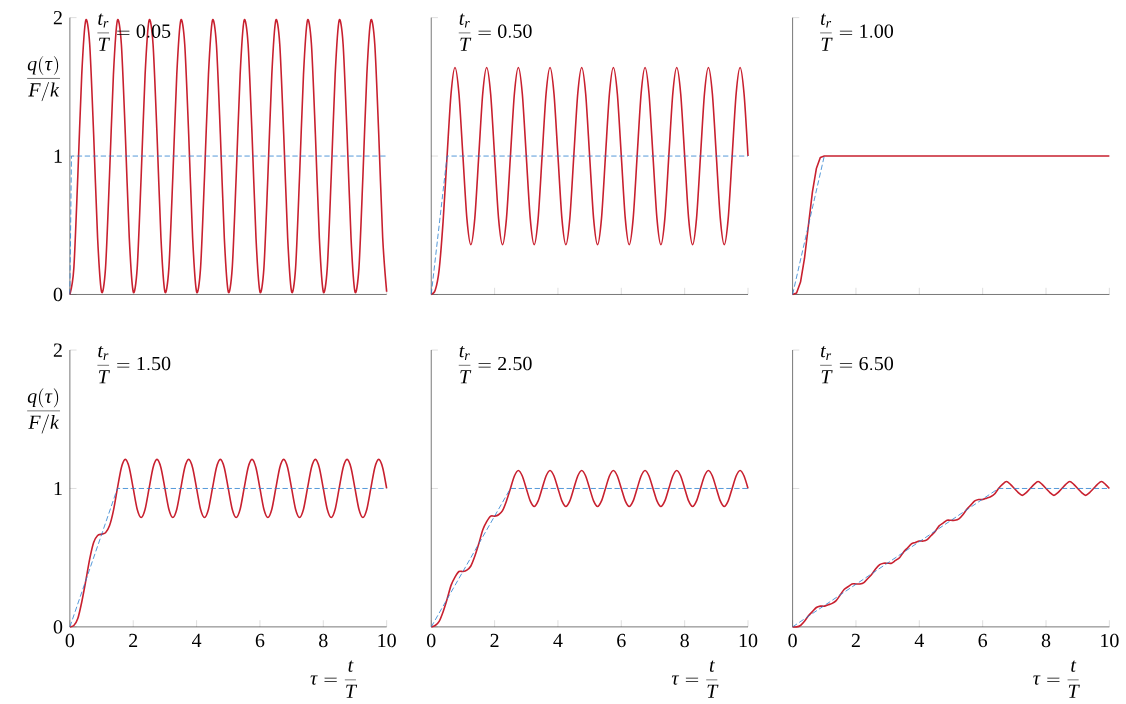 This screenshot has width=1126, height=704. What do you see at coordinates (495, 32) in the screenshot?
I see `annotation: $\frac{t_r}{T}=0.50$` at bounding box center [495, 32].